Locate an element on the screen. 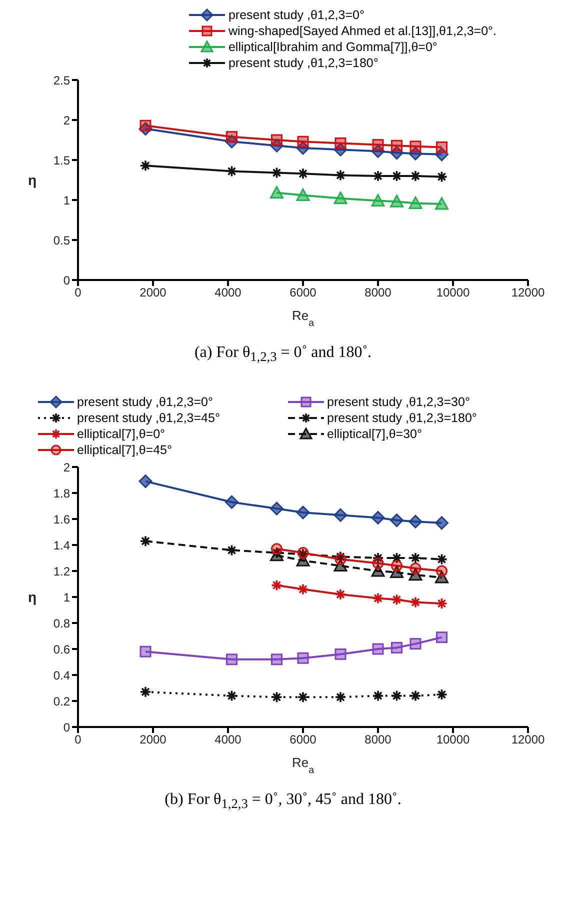  y-tick-label: 1.6 is located at coordinates (61, 519).